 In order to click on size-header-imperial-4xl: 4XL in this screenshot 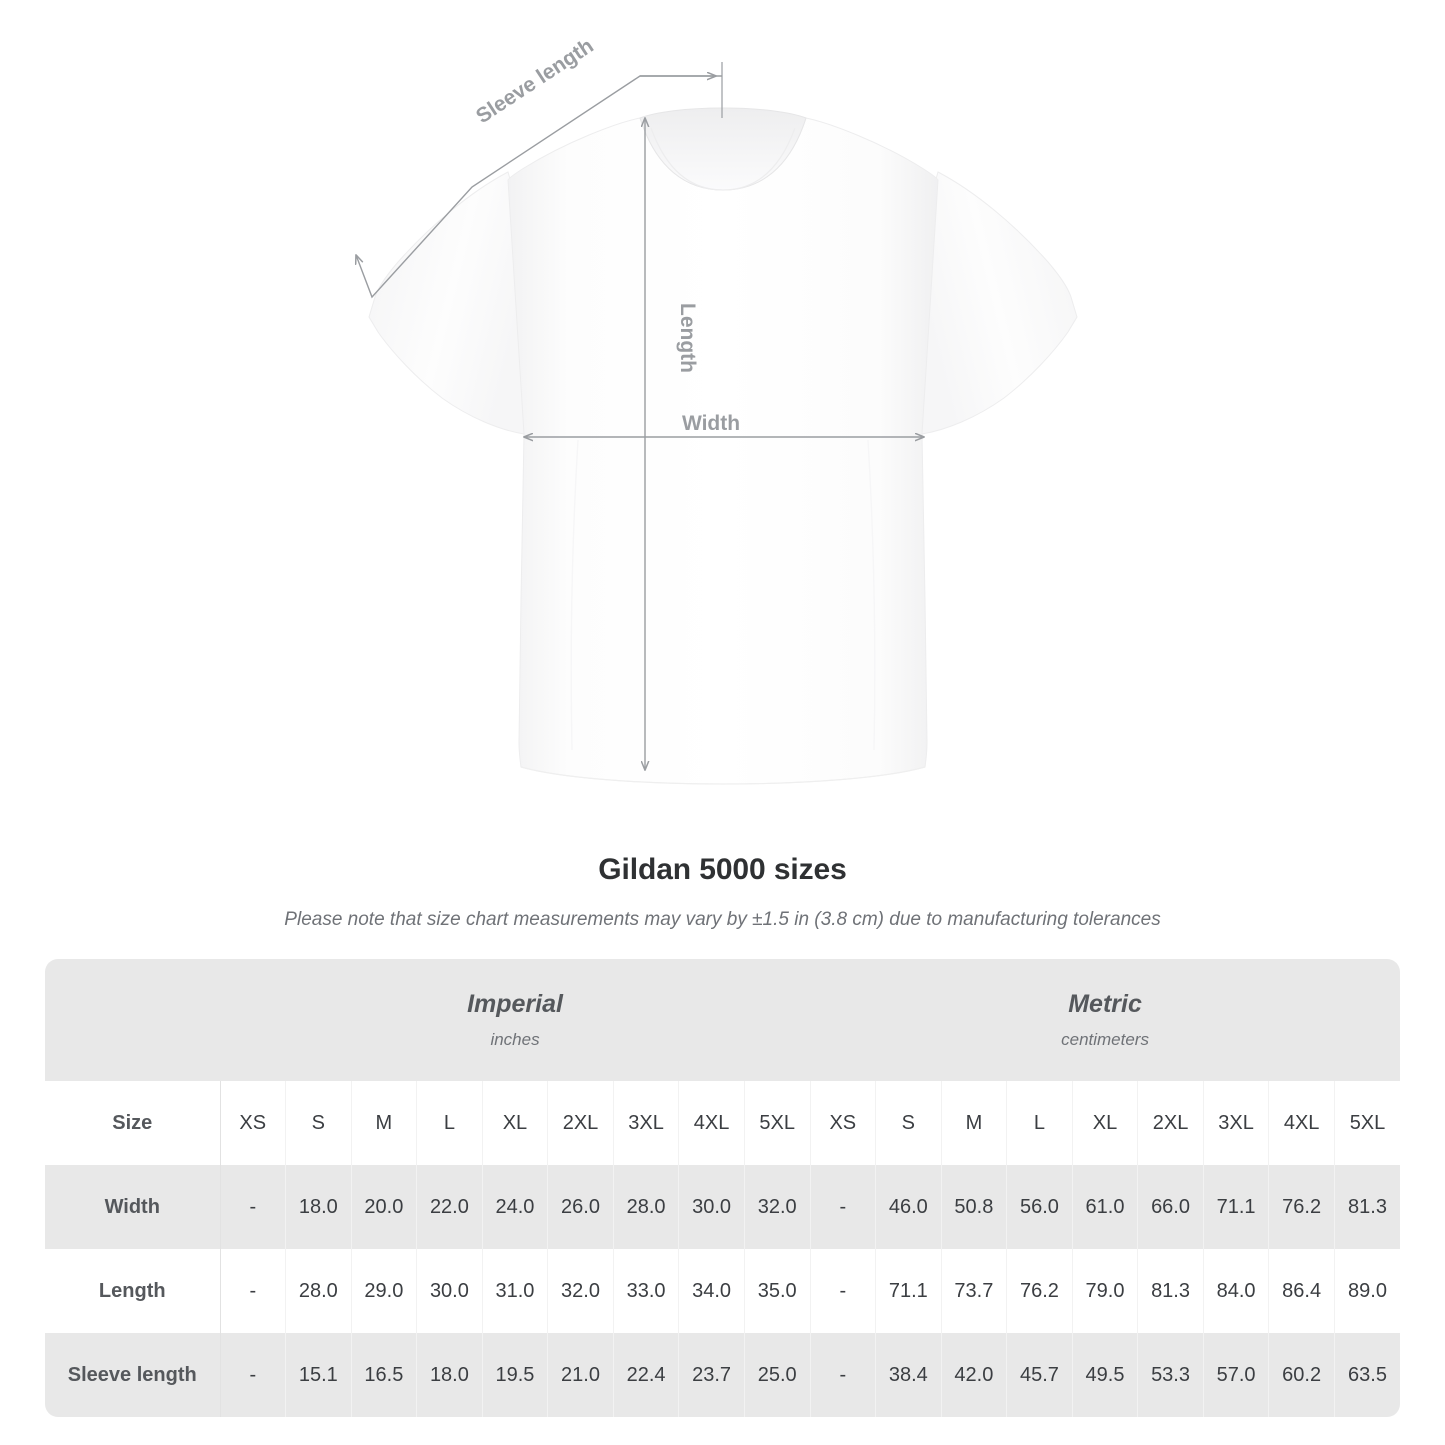, I will do `click(711, 1123)`.